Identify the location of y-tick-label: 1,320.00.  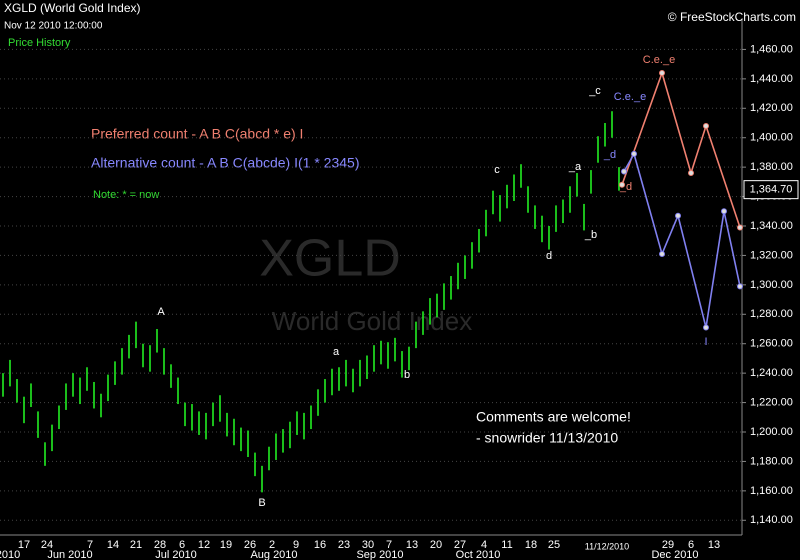
(771, 255).